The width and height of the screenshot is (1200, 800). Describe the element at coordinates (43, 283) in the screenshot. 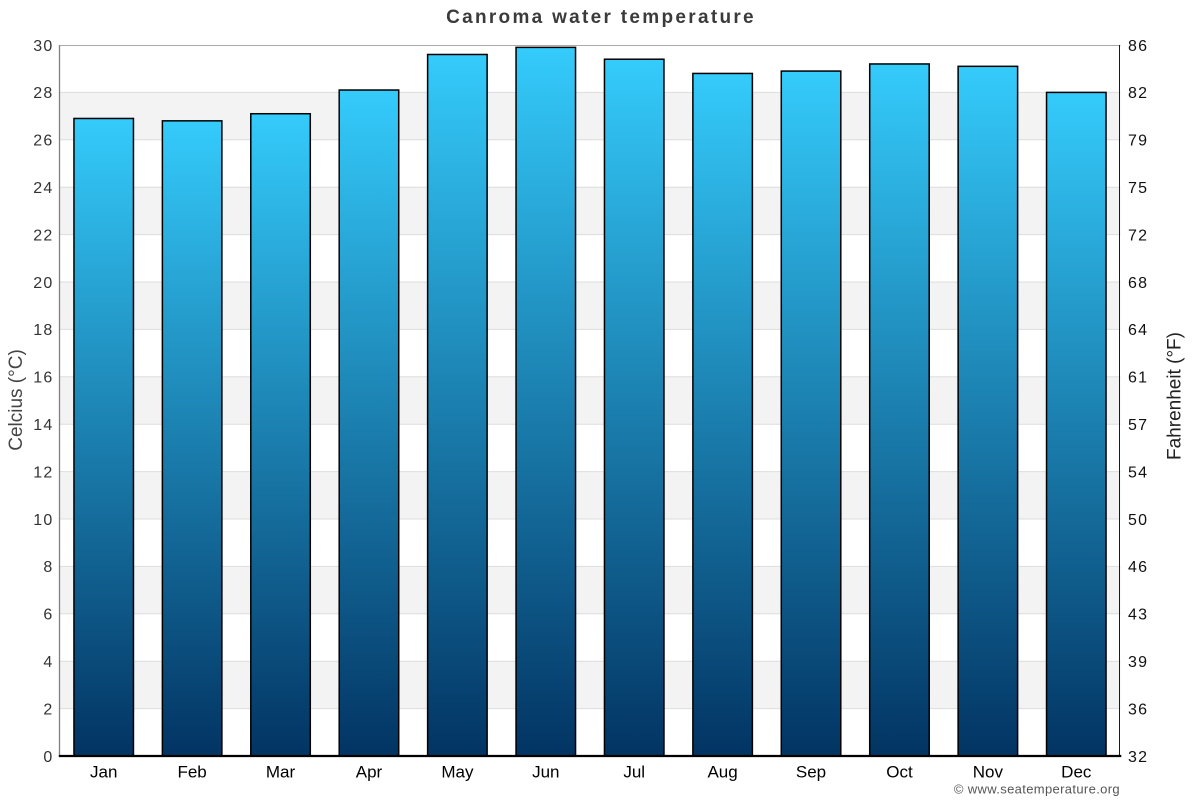

I see `svg-text: 20` at that location.